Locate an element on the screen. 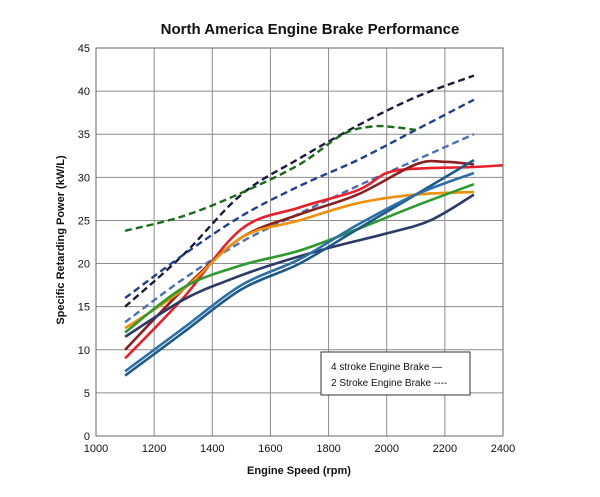 The height and width of the screenshot is (497, 600). x-tick-label: 1200 is located at coordinates (154, 449).